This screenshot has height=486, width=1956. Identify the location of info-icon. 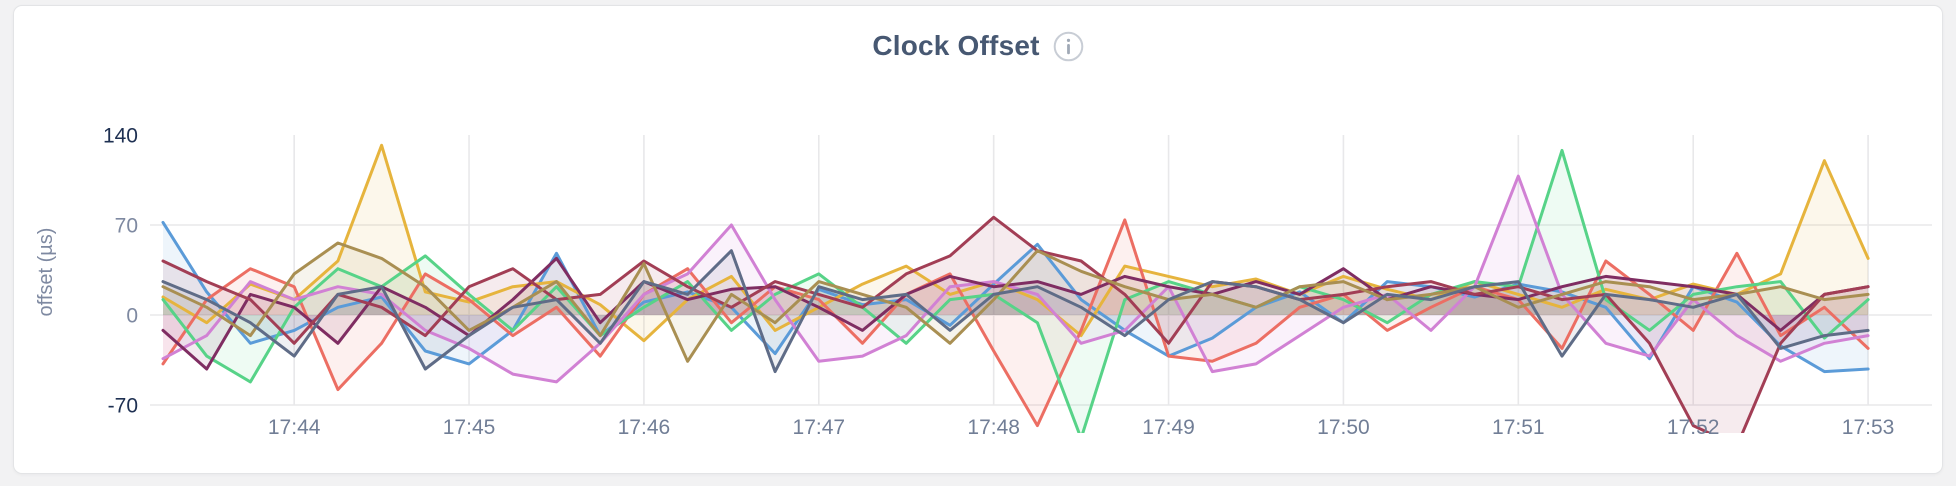
(1068, 46).